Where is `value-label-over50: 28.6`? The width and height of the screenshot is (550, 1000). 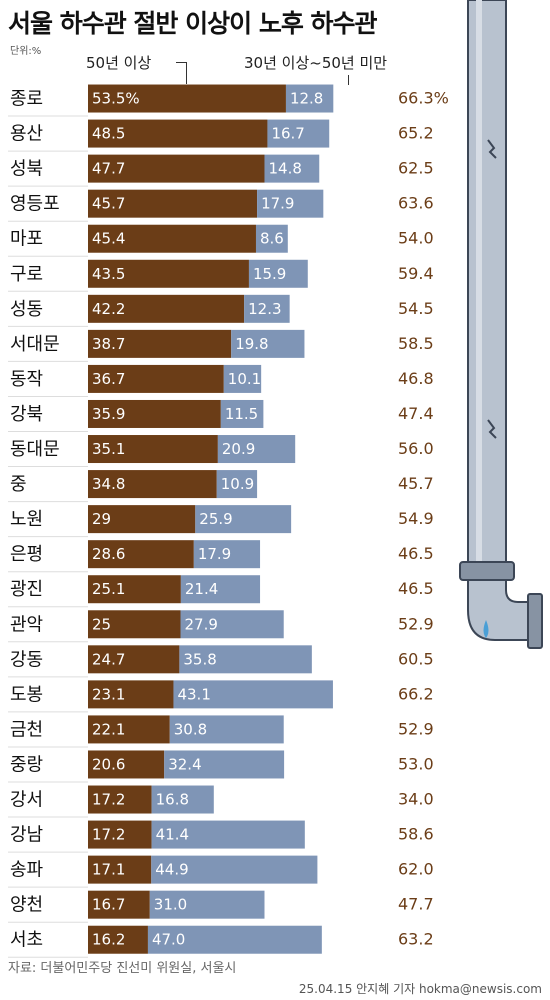 value-label-over50: 28.6 is located at coordinates (108, 554).